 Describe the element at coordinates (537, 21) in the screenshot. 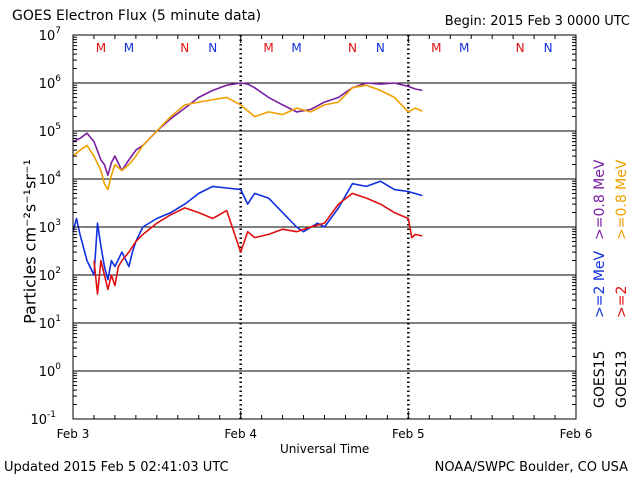

I see `begin-time: Begin: 2015 Feb 3 0000 UTC` at that location.